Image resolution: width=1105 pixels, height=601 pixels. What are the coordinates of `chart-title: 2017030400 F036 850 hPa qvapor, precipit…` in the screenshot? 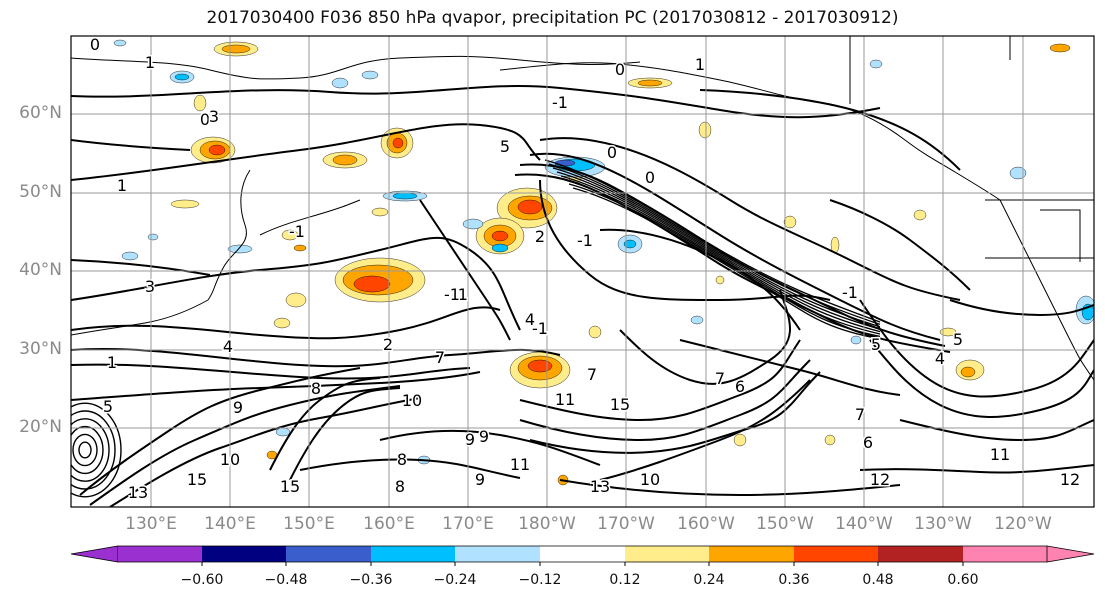 It's located at (552, 18).